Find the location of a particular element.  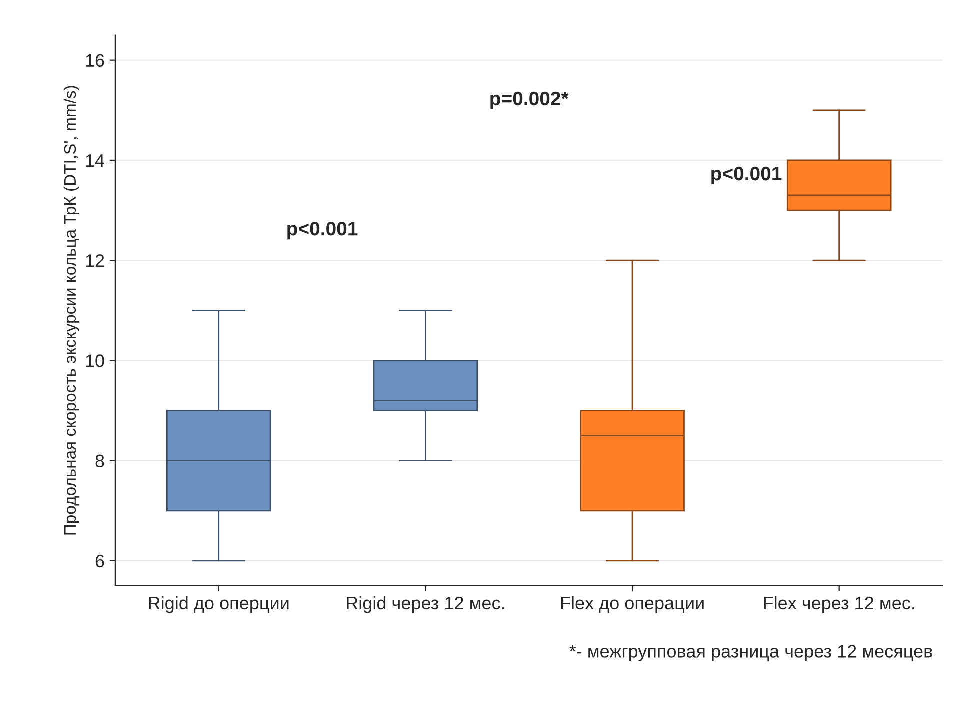

text: *- межгрупповая разница через 12 месяцев is located at coordinates (751, 653).